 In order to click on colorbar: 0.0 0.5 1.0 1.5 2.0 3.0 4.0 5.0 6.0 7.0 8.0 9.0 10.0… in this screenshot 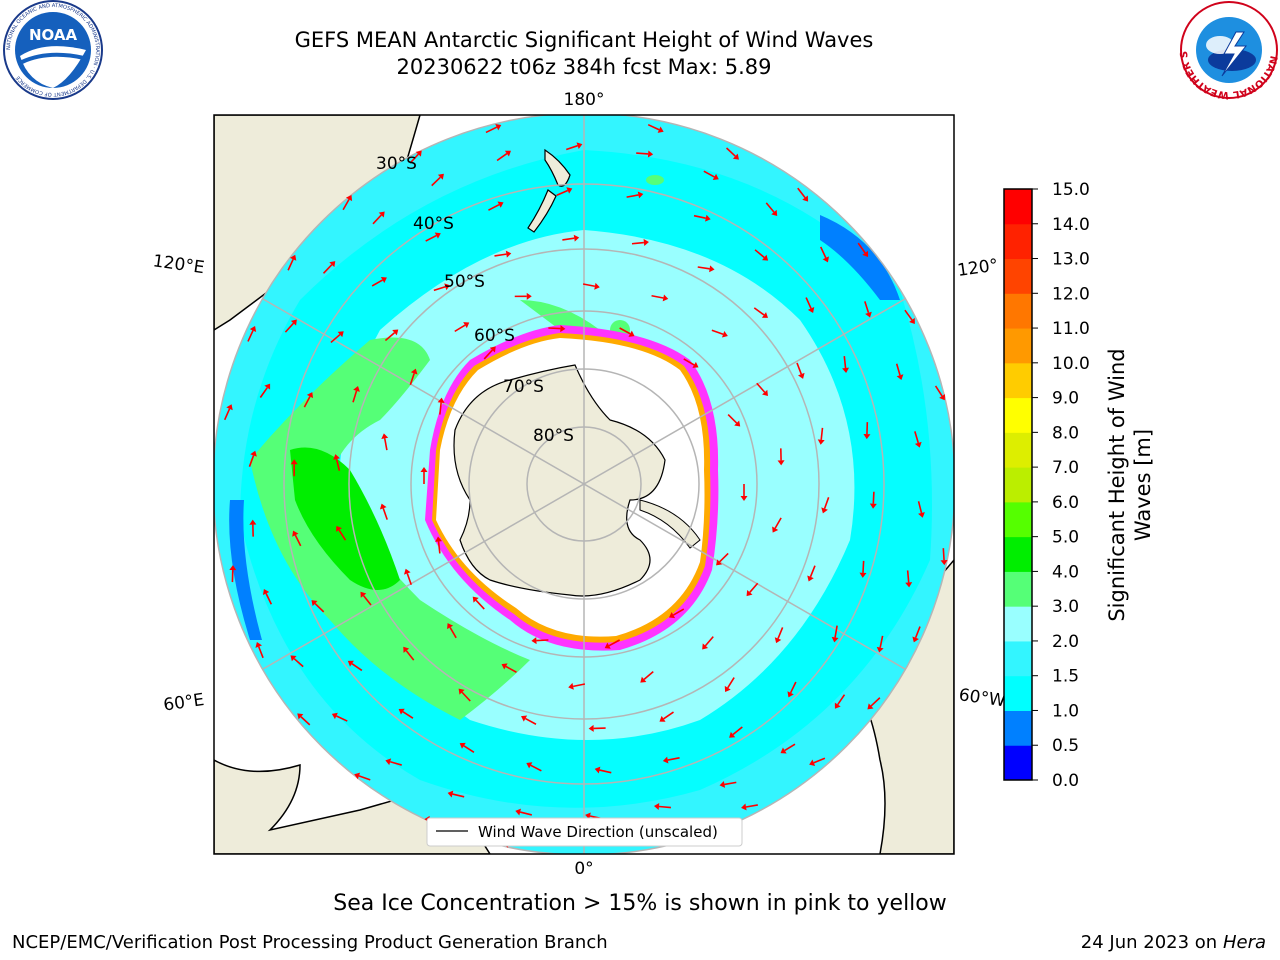, I will do `click(1046, 485)`.